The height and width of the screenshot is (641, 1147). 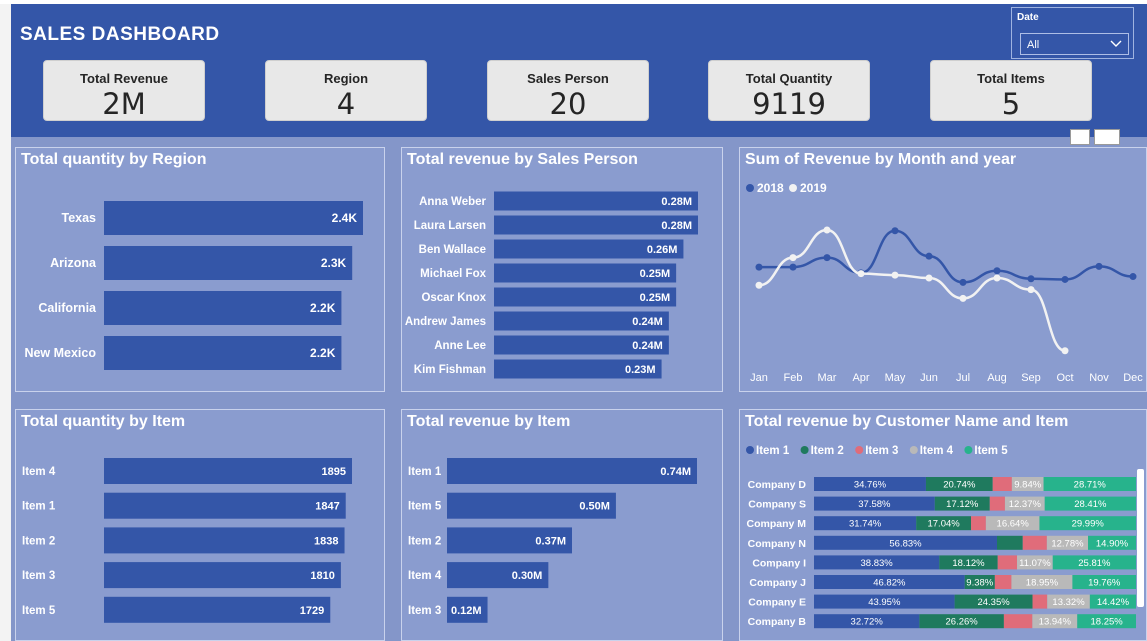 I want to click on category-label: Anne Lee, so click(x=460, y=346).